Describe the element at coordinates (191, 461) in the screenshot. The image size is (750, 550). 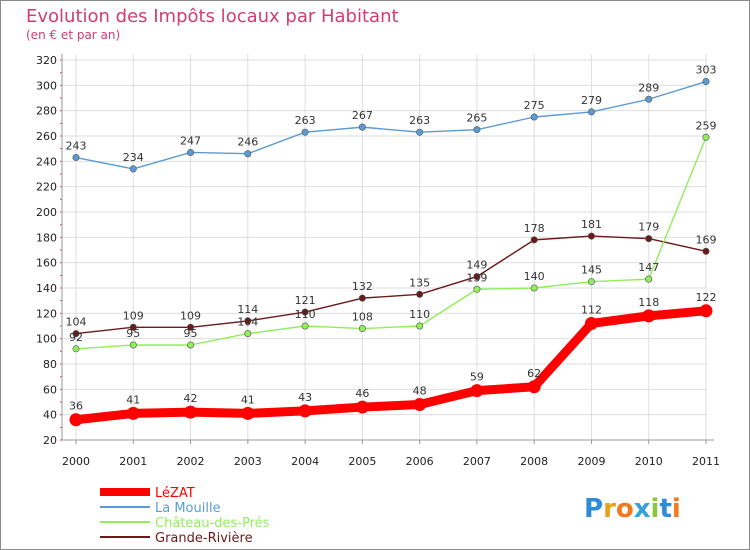
I see `x-tick-label: 2002` at that location.